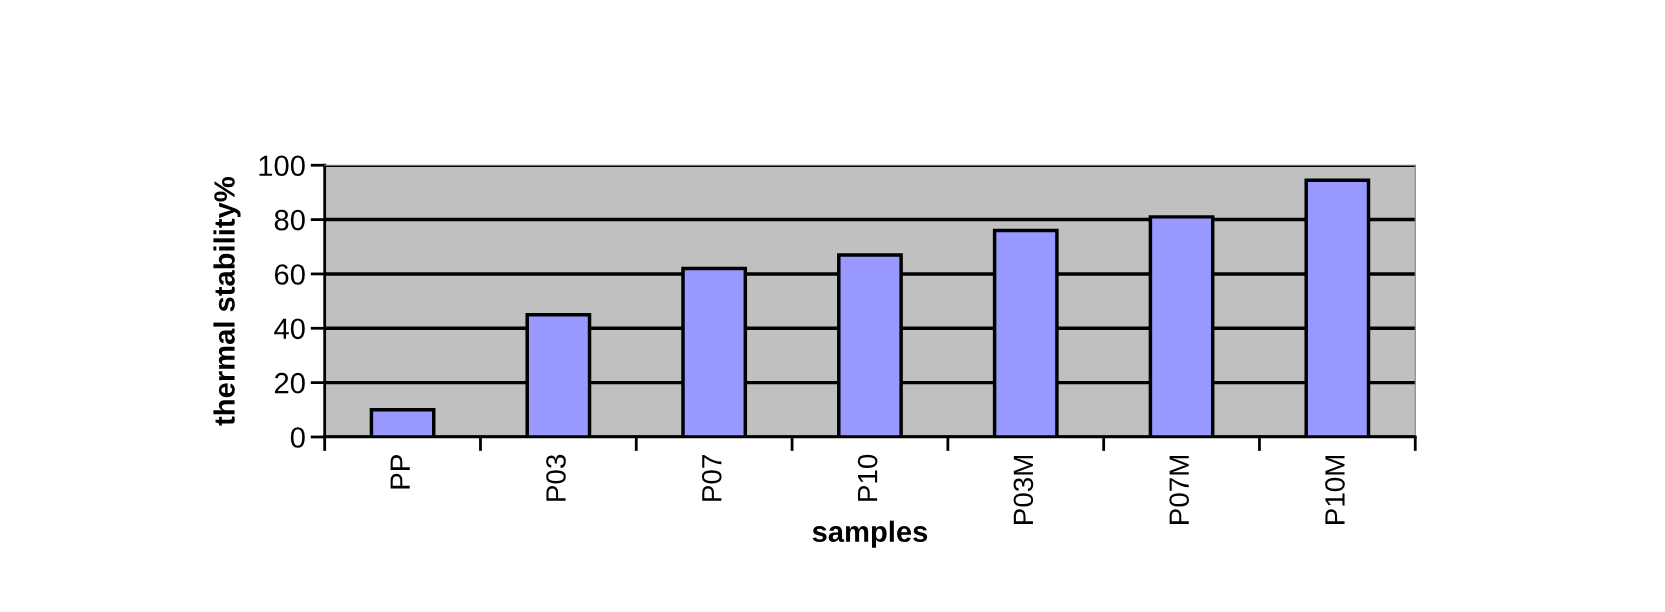 The image size is (1665, 612). I want to click on x-tick-label: P03M, so click(1023, 489).